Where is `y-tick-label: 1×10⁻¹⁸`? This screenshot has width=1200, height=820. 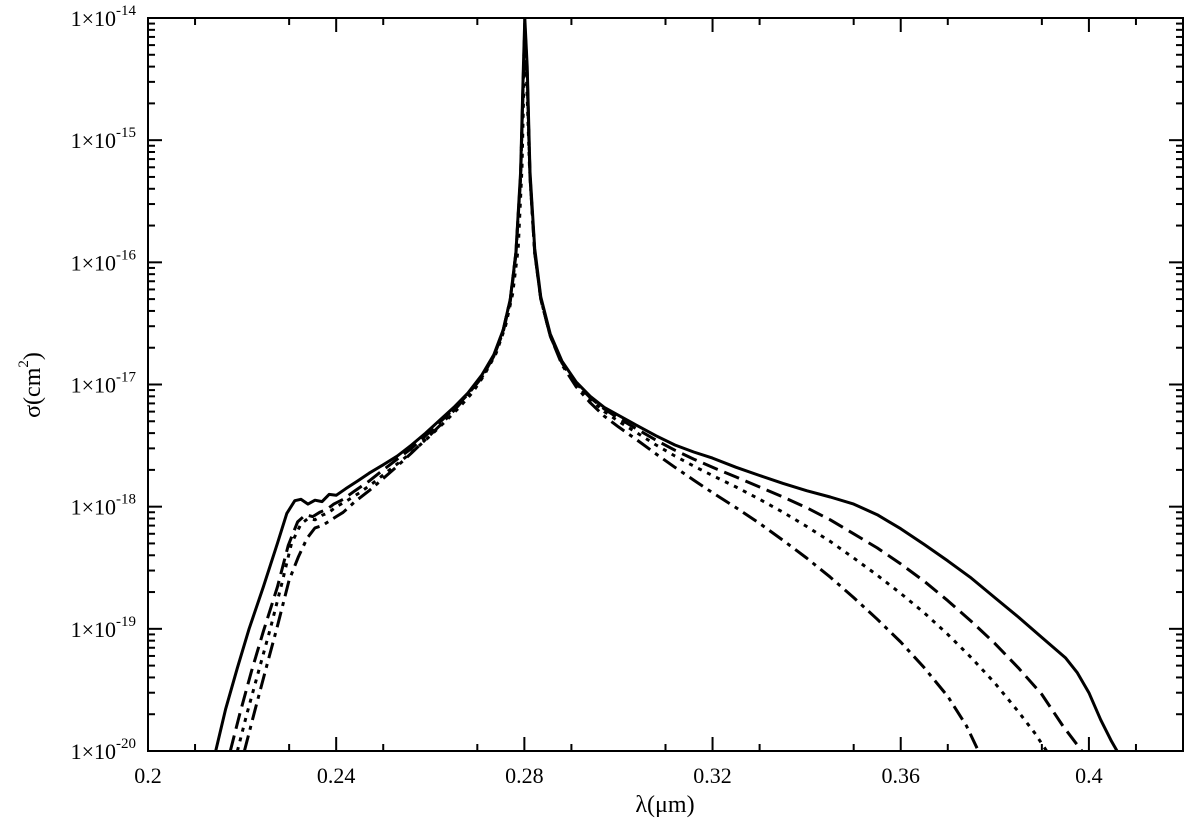 y-tick-label: 1×10⁻¹⁸ is located at coordinates (103, 506).